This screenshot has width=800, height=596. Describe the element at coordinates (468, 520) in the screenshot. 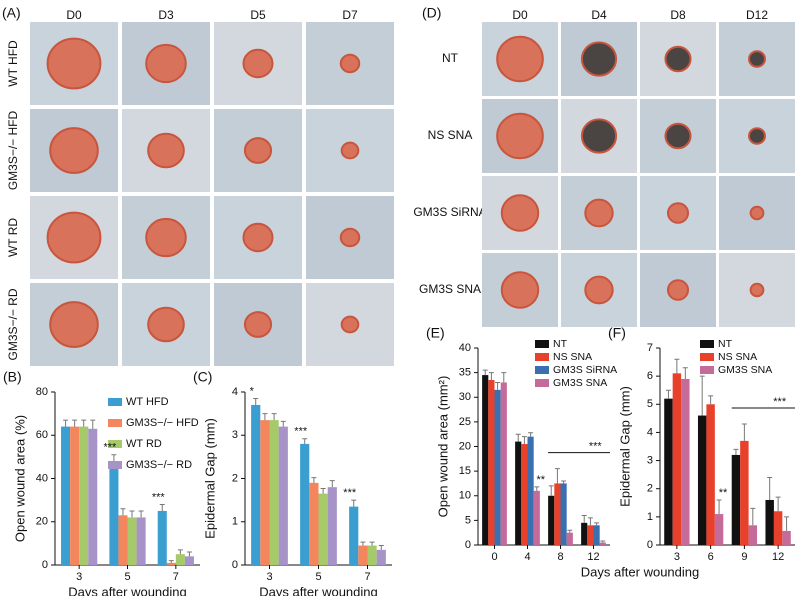

I see `y-tick-label: 5` at that location.